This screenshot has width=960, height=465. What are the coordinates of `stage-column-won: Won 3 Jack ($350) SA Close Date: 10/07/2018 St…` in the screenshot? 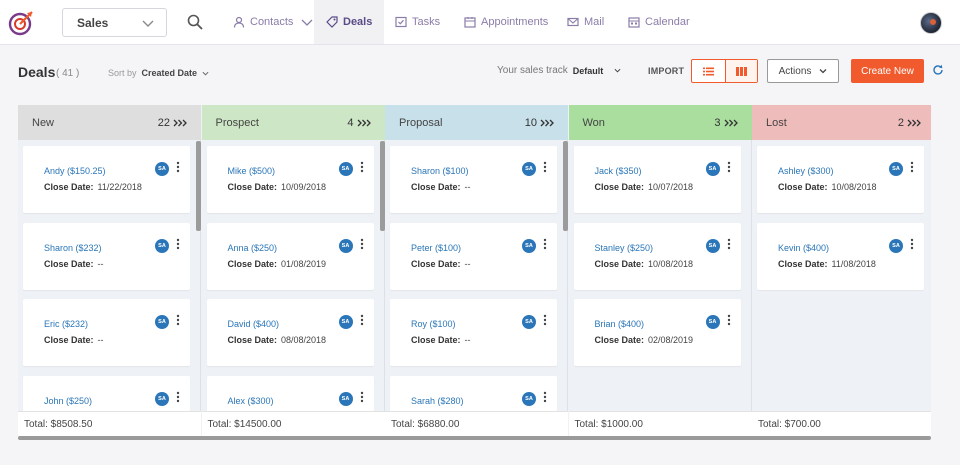 It's located at (660, 270).